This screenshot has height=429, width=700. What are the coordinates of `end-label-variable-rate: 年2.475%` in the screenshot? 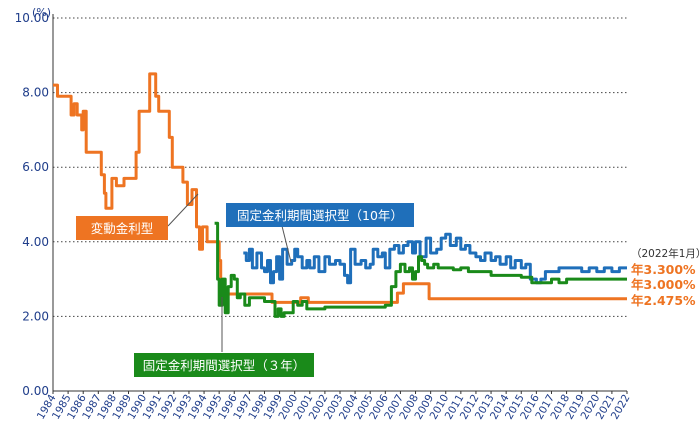 It's located at (663, 300).